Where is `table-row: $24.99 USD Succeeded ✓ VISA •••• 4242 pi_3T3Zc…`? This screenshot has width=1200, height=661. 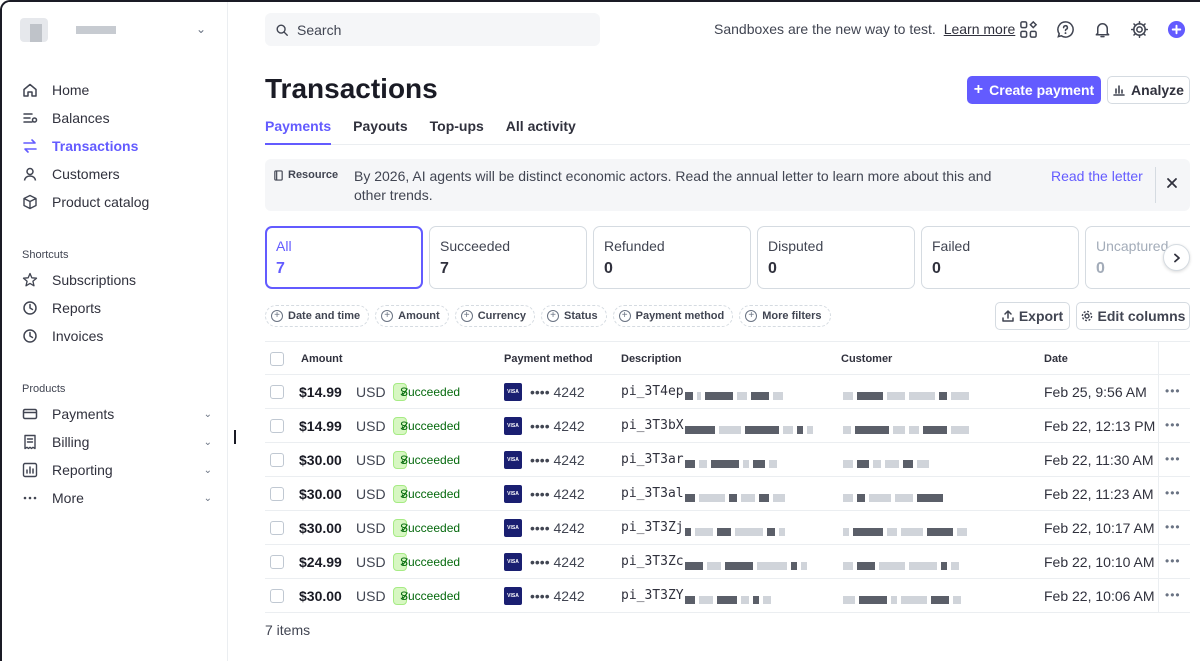
table-row: $24.99 USD Succeeded ✓ VISA •••• 4242 pi_3T3Zc… is located at coordinates (727, 562).